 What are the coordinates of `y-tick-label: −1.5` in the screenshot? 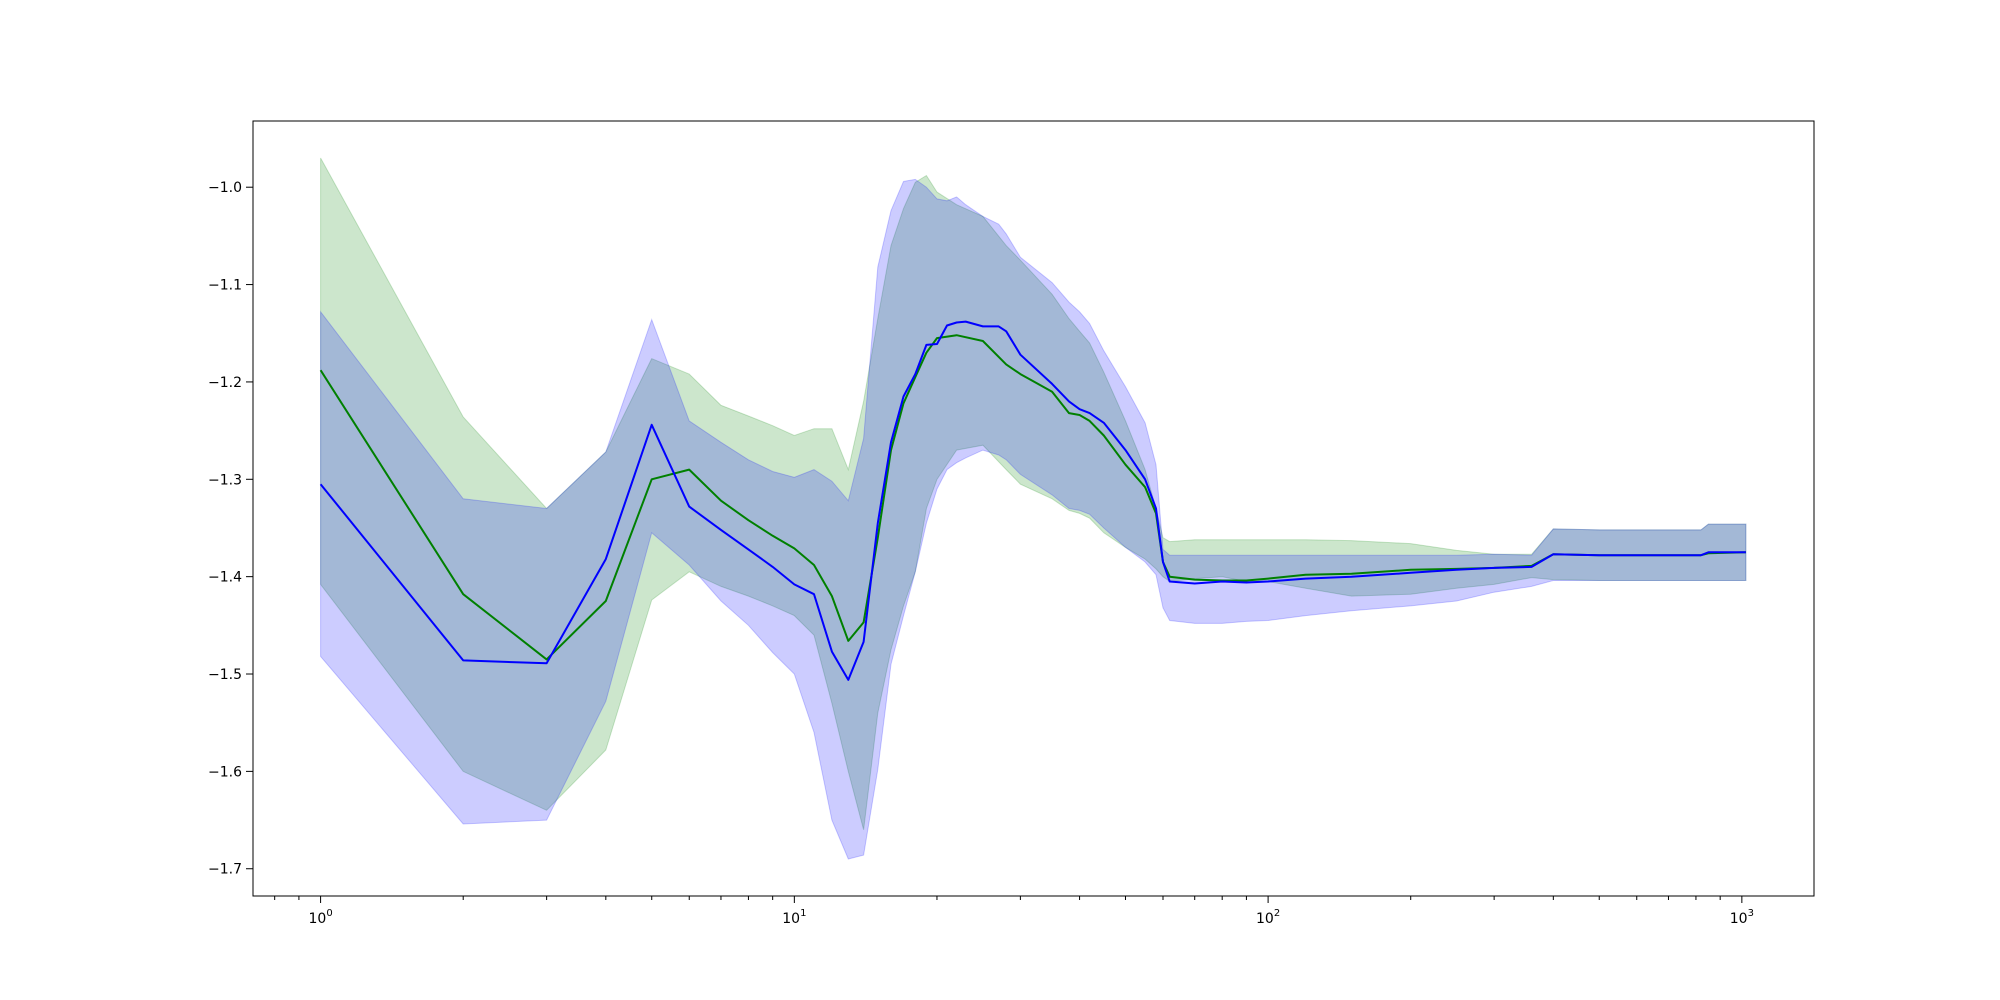 It's located at (225, 675).